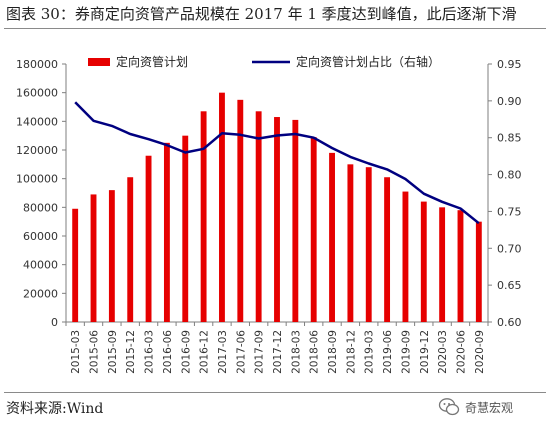 The height and width of the screenshot is (421, 550). I want to click on x-tick-label: 2015-03, so click(76, 352).